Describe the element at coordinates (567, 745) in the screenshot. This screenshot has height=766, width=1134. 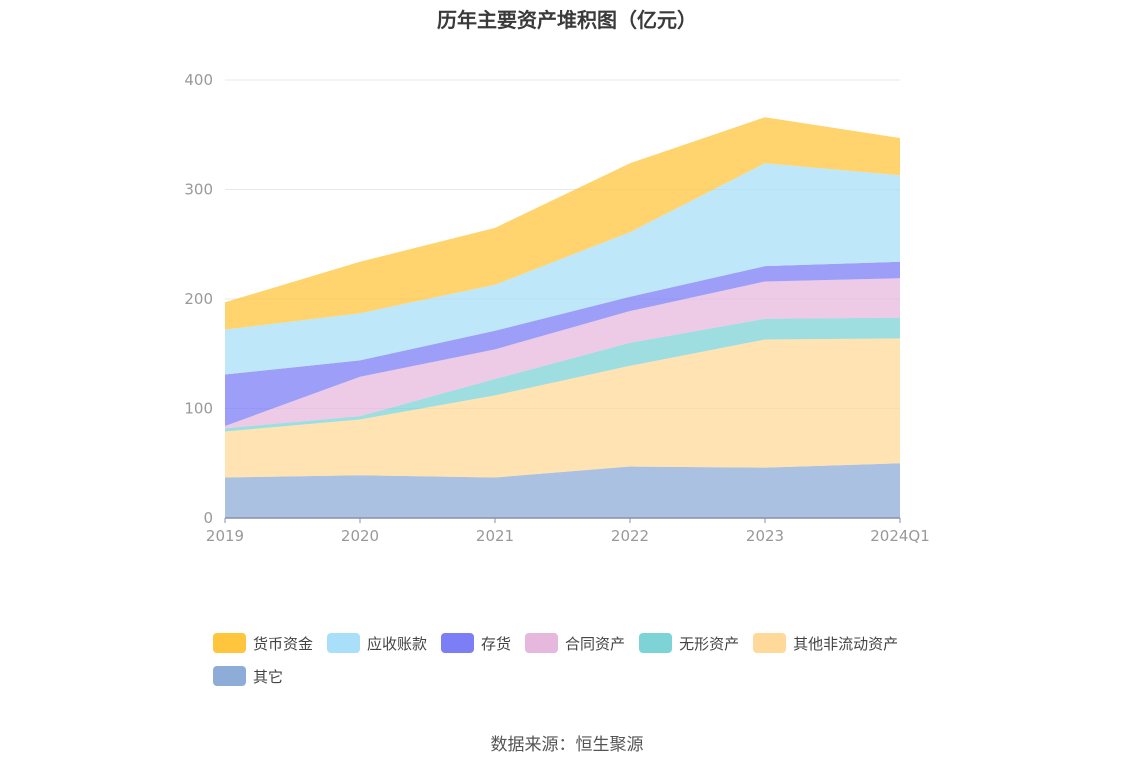
I see `source-note: 数据来源：恒生聚源` at that location.